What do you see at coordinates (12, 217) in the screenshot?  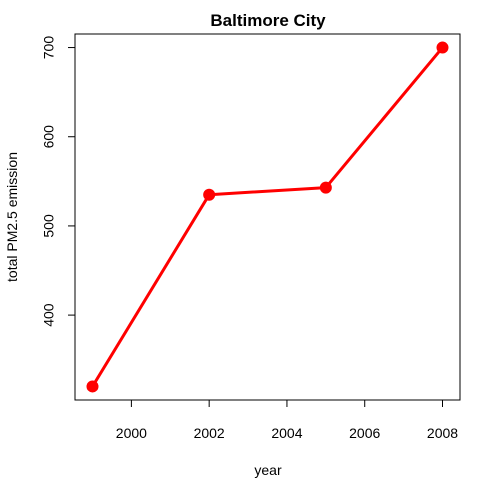 I see `y-axis-label: total PM2.5 emission` at bounding box center [12, 217].